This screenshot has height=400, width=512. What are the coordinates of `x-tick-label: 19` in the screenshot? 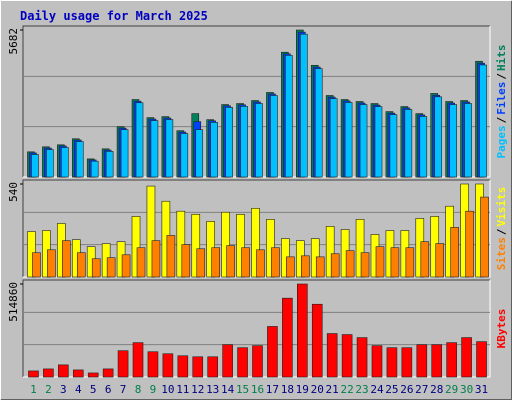 It's located at (302, 389).